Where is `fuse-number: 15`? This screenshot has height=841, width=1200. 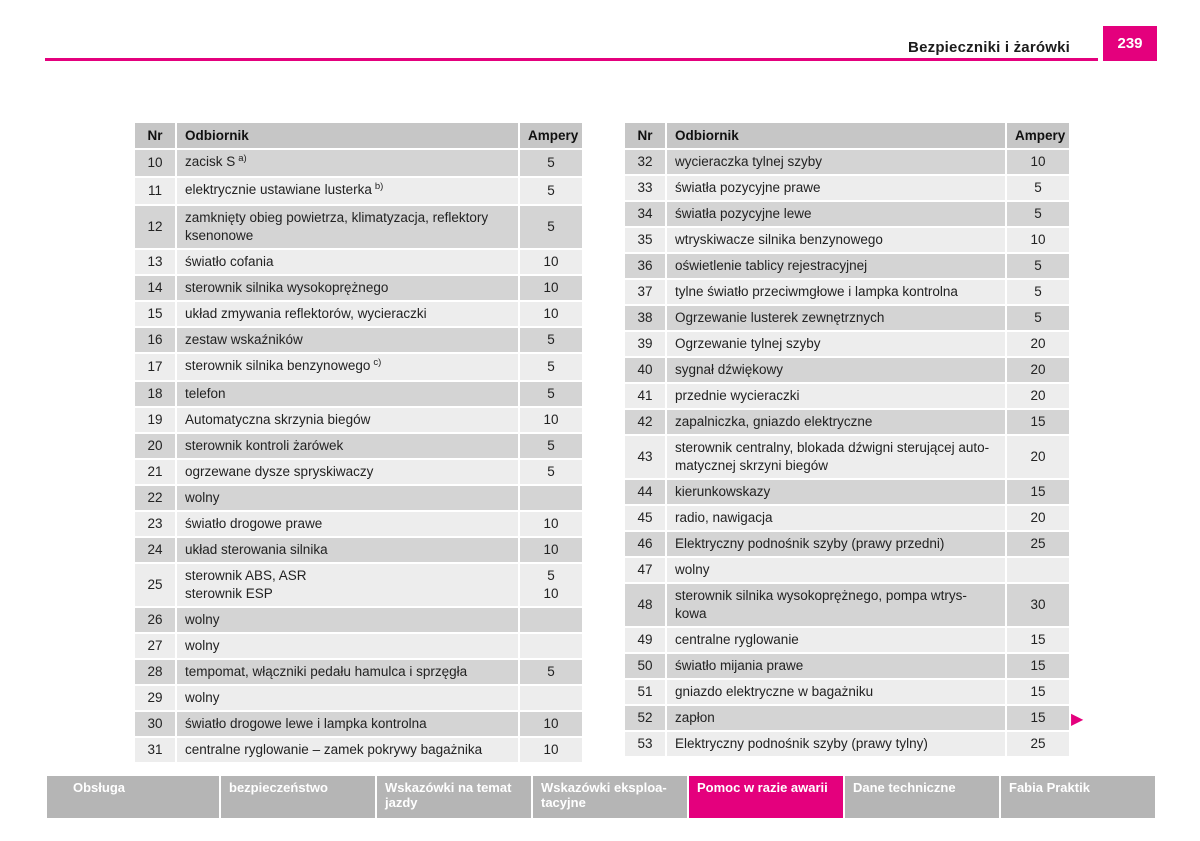 fuse-number: 15 is located at coordinates (155, 314).